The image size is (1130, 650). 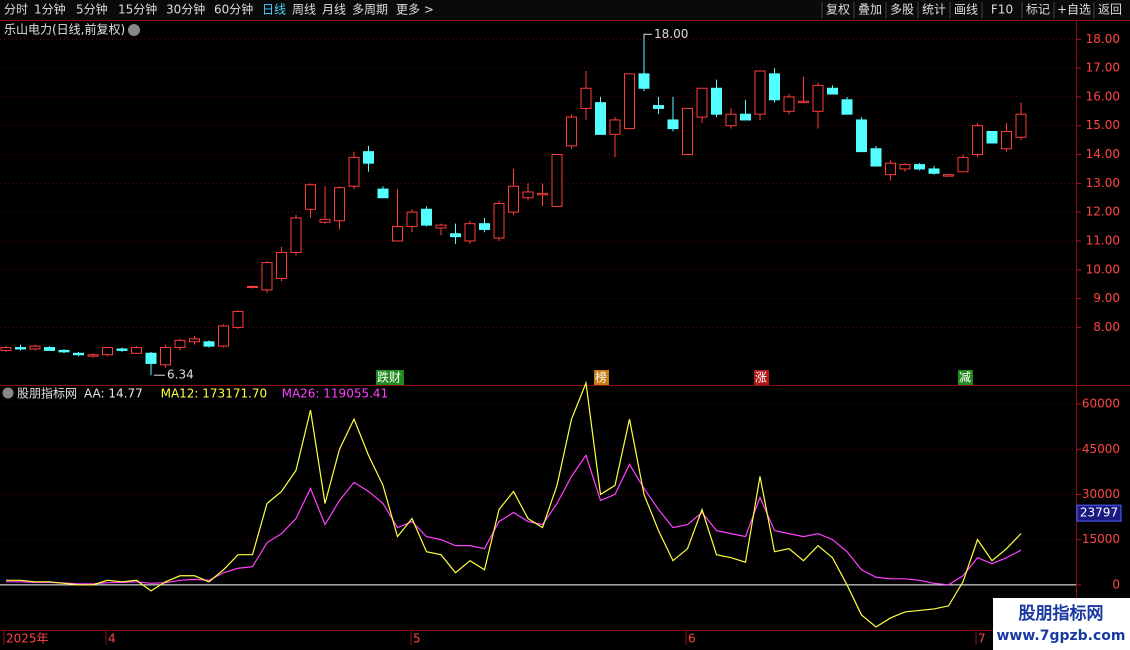 I want to click on y-tick-label: 11.00, so click(x=1103, y=240).